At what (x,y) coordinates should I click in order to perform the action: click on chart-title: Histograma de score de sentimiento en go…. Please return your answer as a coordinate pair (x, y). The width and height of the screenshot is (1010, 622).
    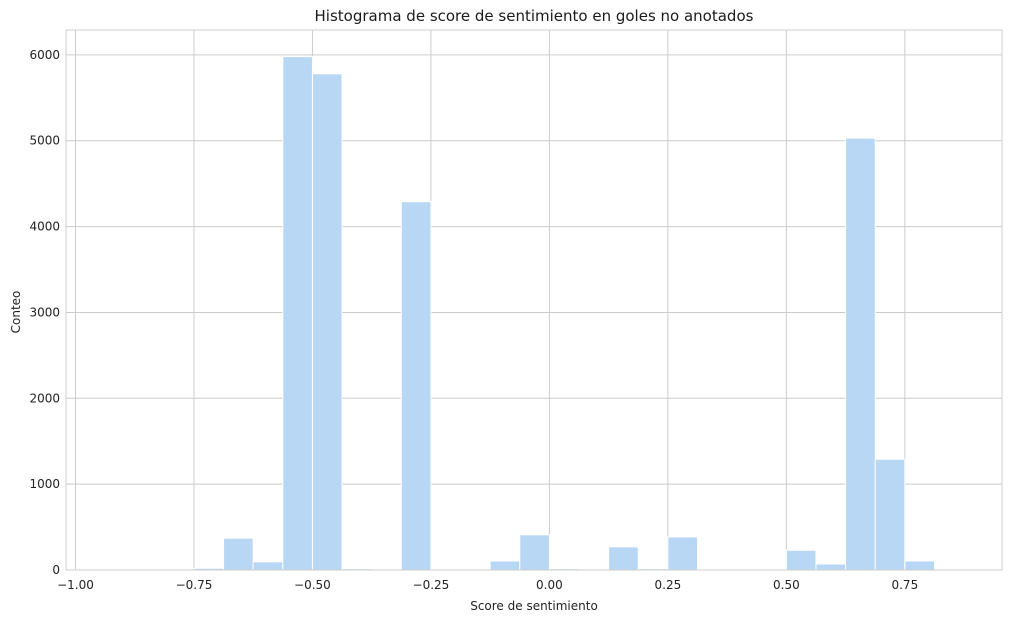
    Looking at the image, I should click on (534, 16).